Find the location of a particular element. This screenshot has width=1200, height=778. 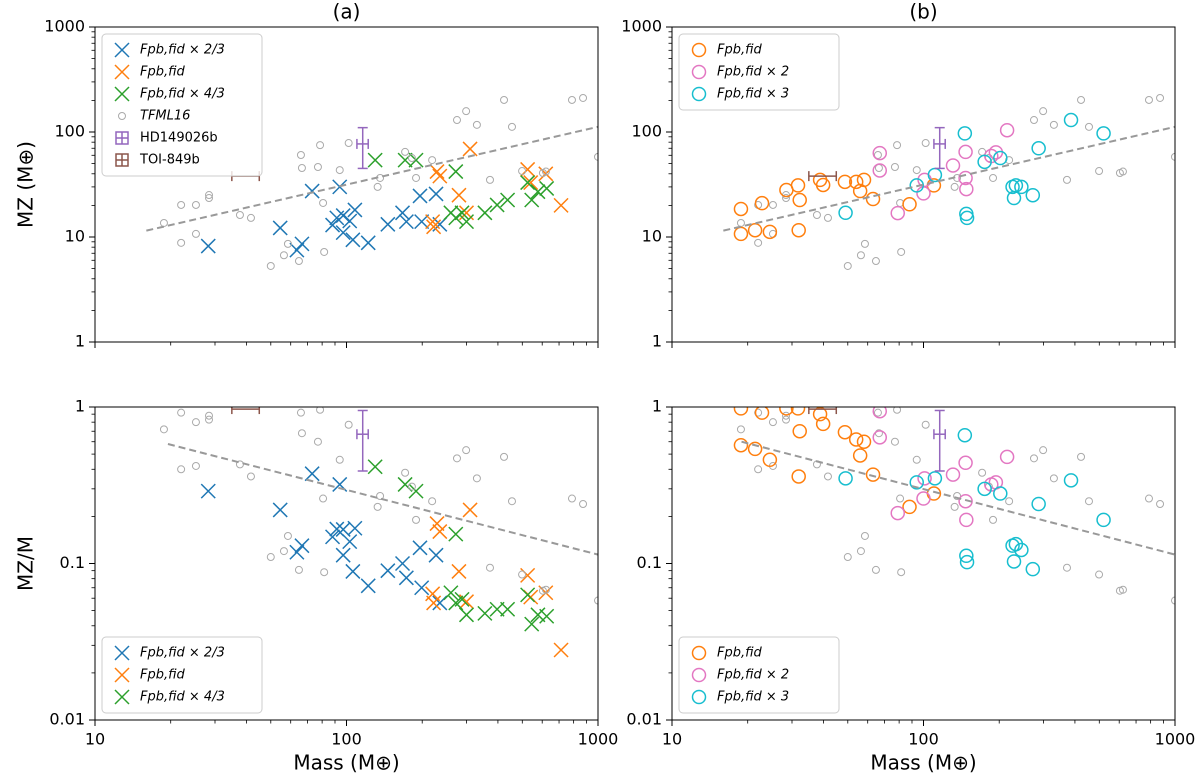

legend-label: Fpb,fid × 2 is located at coordinates (753, 72).